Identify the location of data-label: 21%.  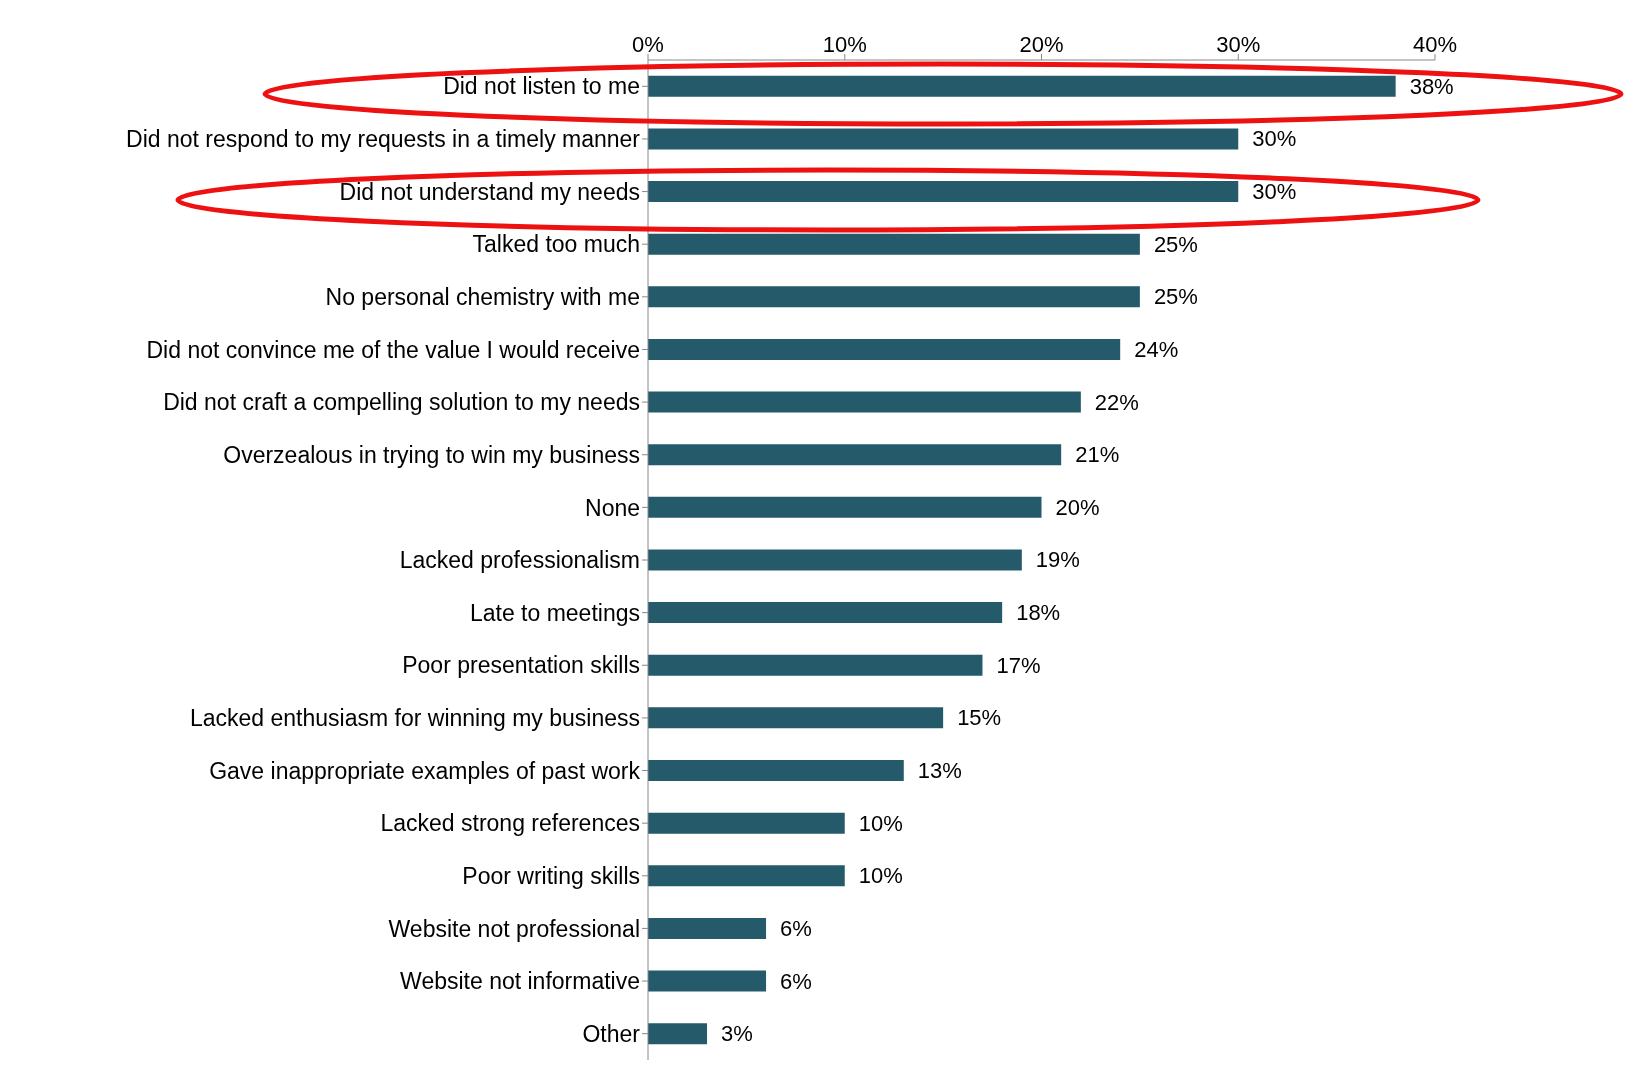
(1097, 455).